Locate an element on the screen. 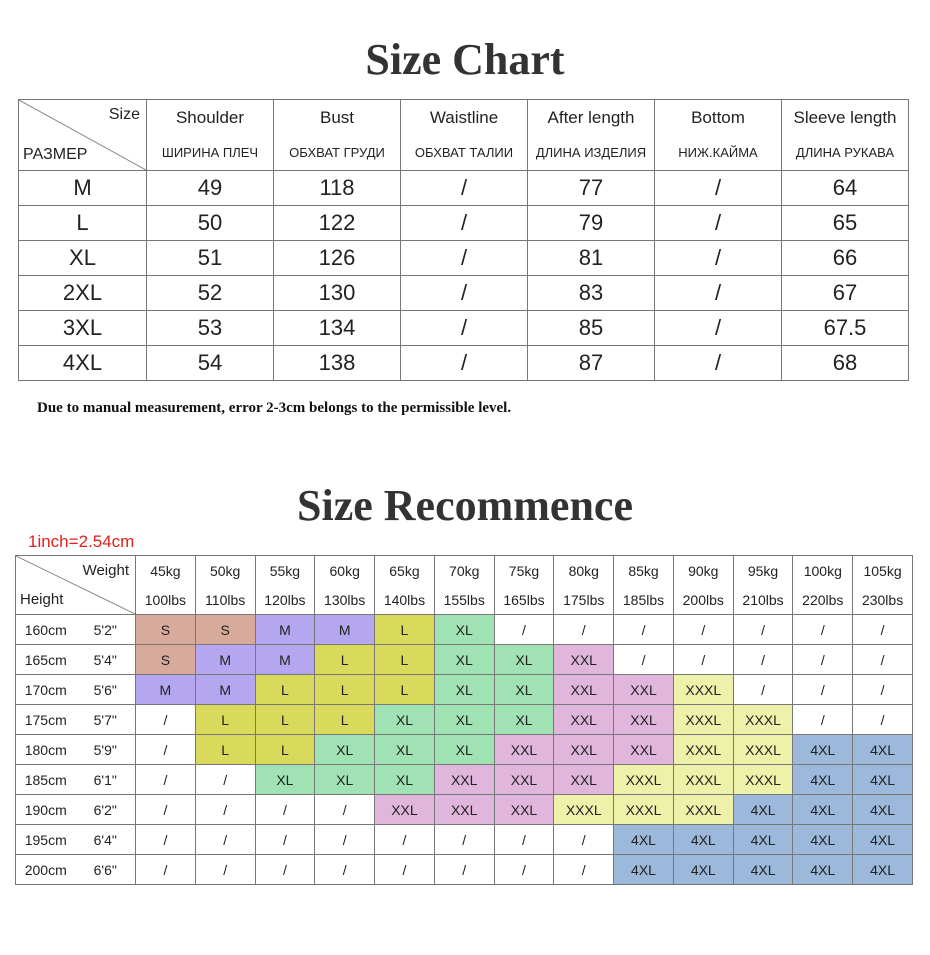 The image size is (930, 955). weight-kg: 100kg is located at coordinates (823, 570).